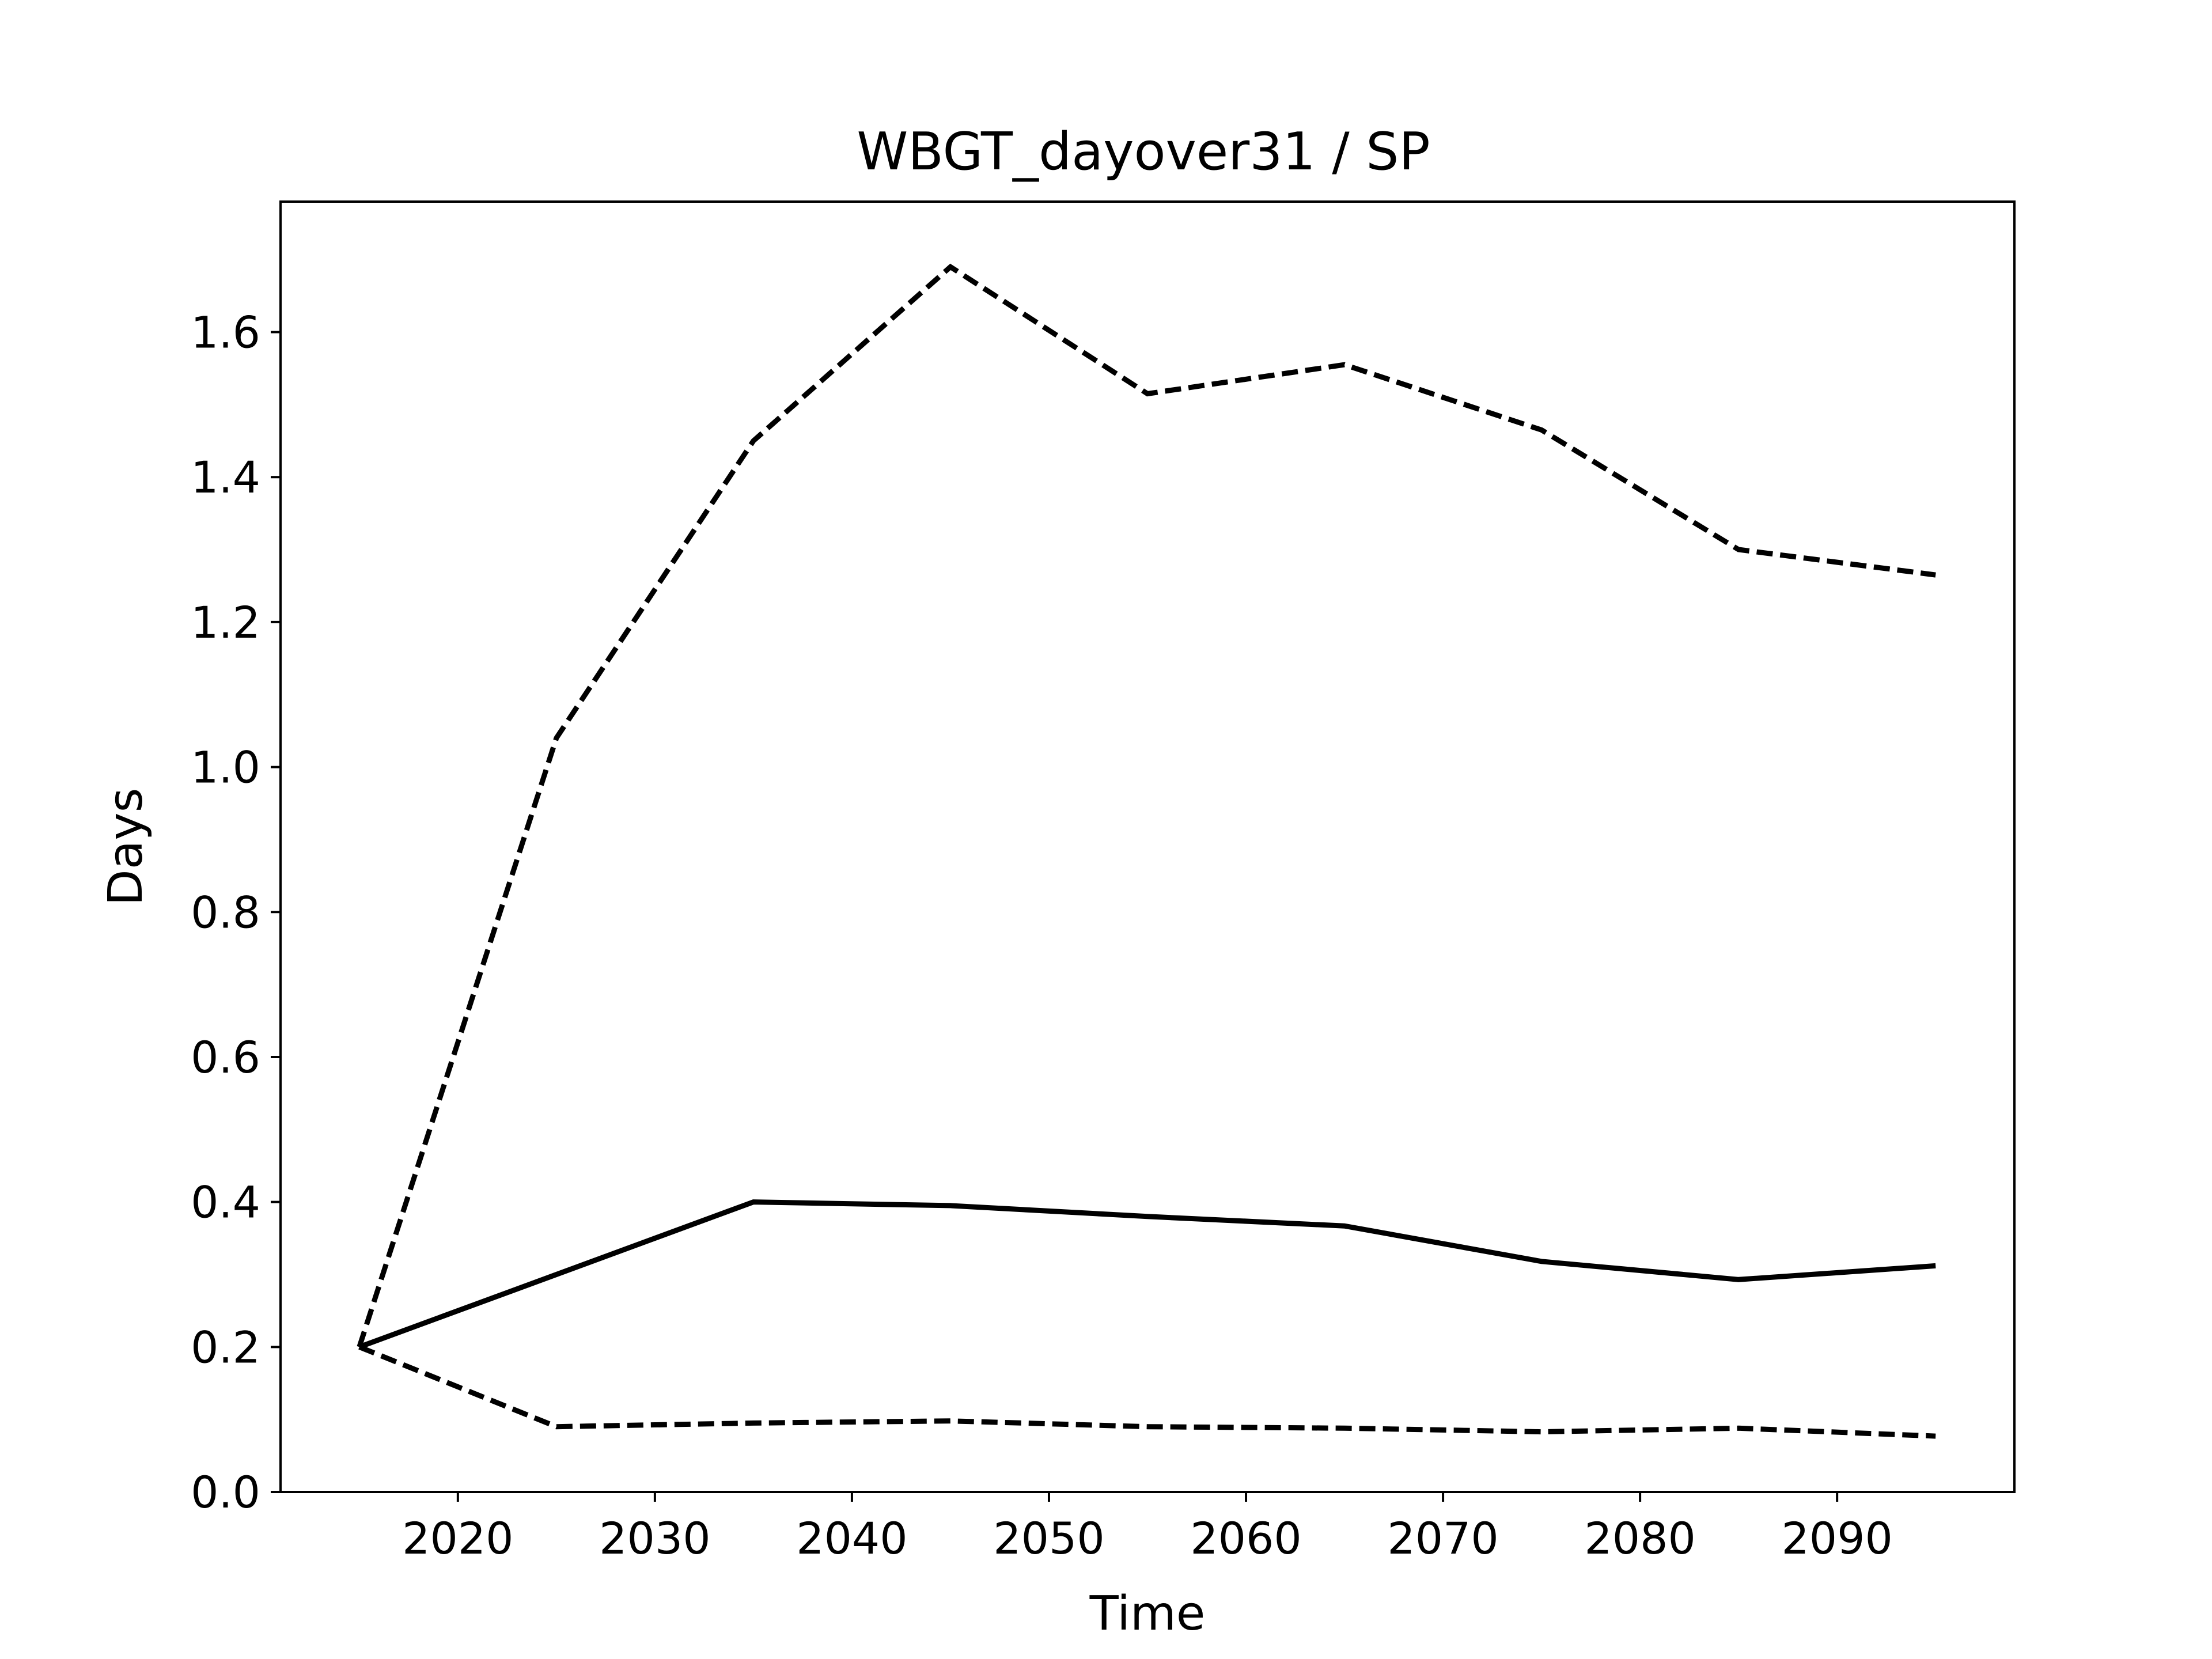 The height and width of the screenshot is (1659, 2212). Describe the element at coordinates (851, 1538) in the screenshot. I see `x-tick-label: 2040` at that location.